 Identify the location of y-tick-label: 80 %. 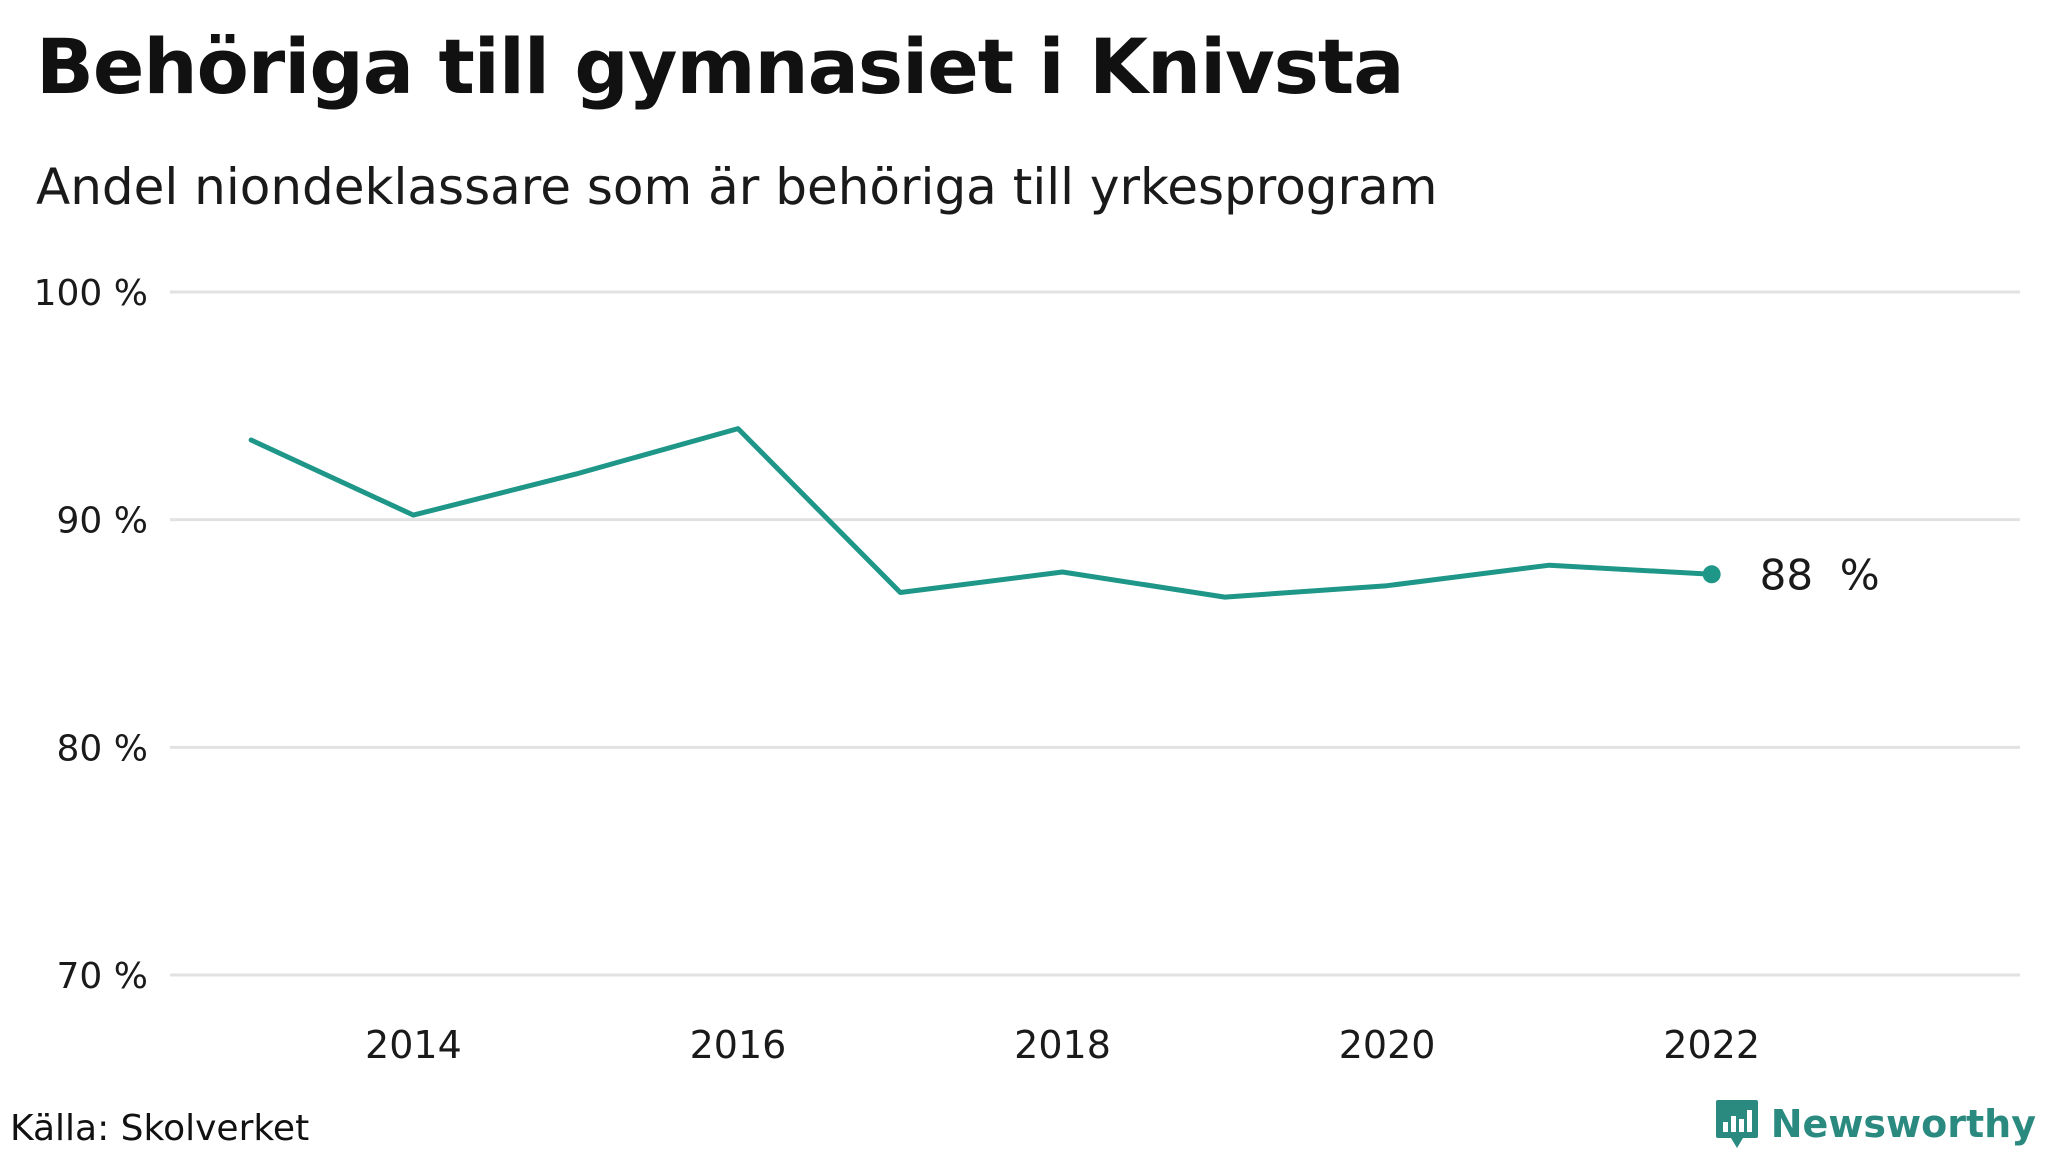
(102, 748).